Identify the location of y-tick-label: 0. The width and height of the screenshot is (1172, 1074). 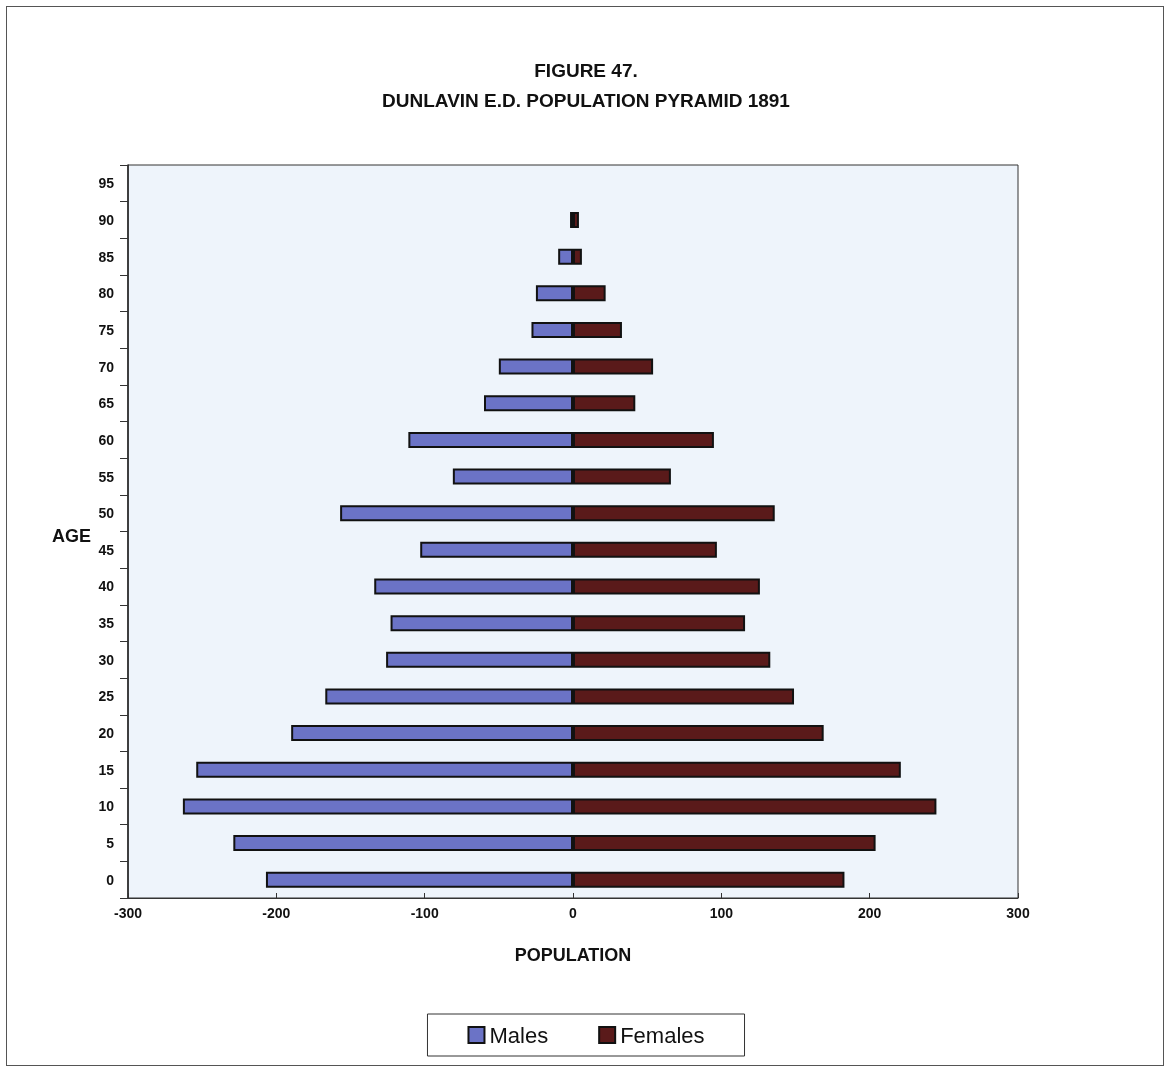
(110, 879).